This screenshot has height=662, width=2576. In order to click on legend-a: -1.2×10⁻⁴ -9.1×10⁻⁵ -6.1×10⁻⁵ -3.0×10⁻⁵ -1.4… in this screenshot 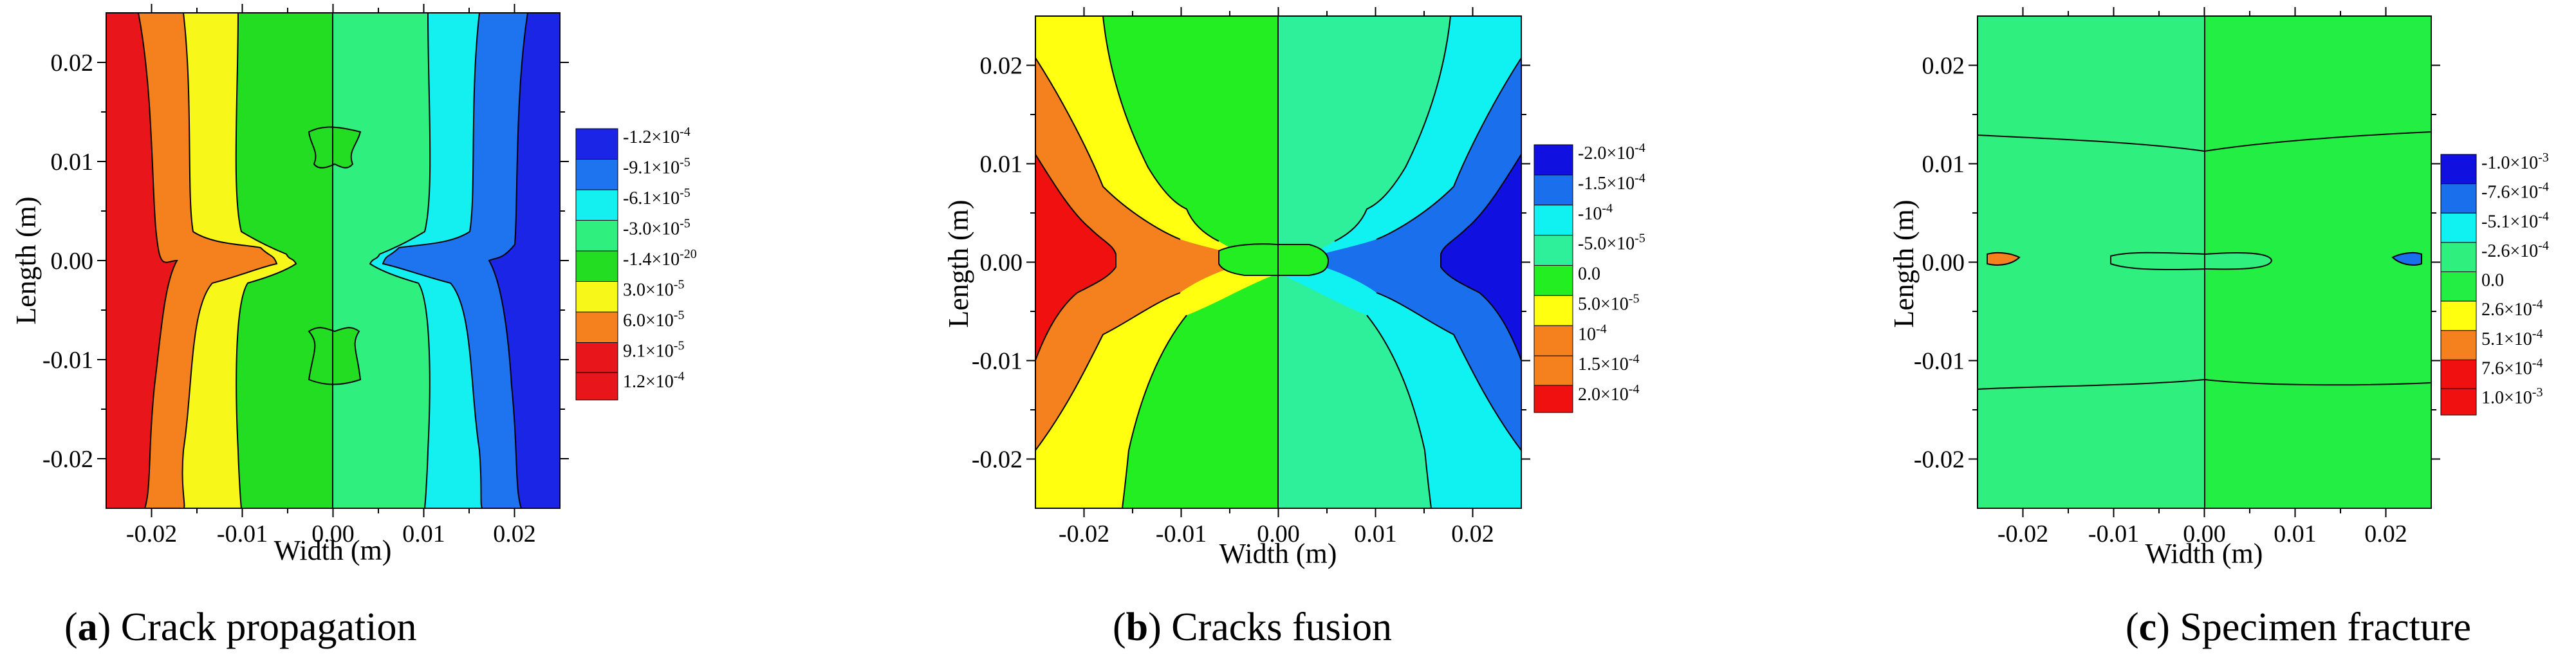, I will do `click(636, 263)`.